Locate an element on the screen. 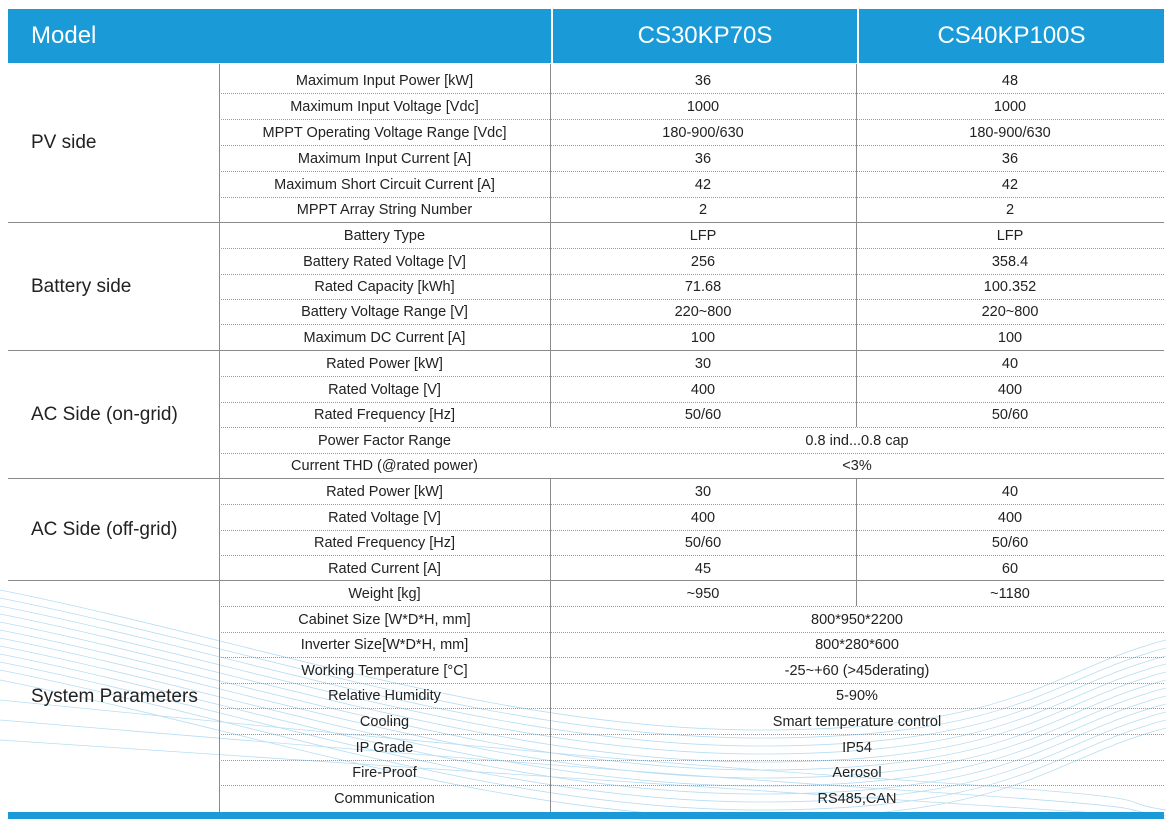  value-cs40: 358.4 is located at coordinates (1010, 261).